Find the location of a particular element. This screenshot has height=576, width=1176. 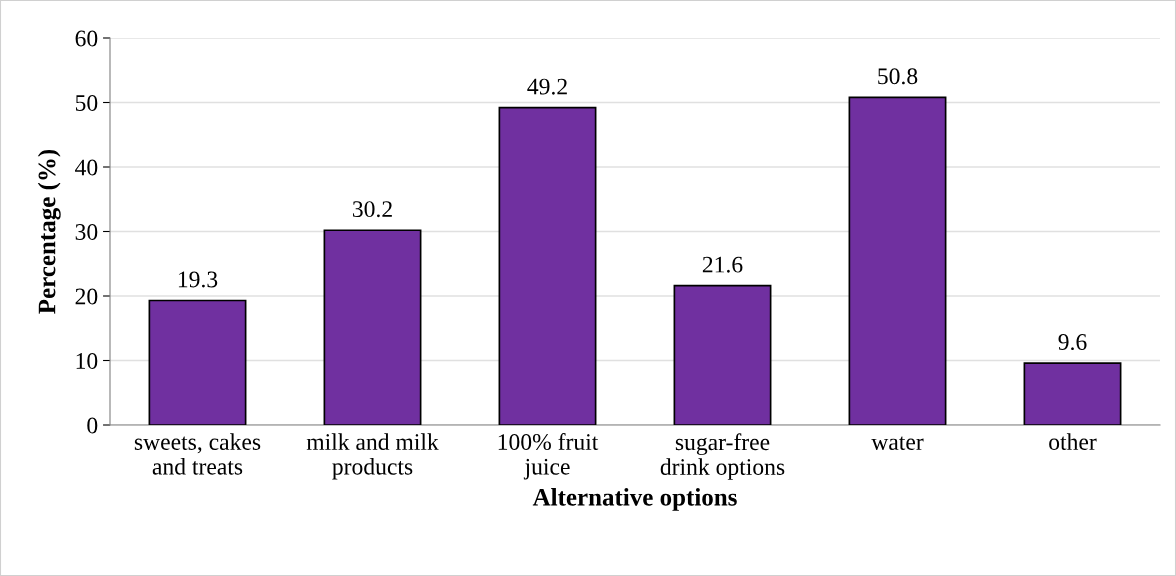

y-tick-label: 40 is located at coordinates (86, 167).